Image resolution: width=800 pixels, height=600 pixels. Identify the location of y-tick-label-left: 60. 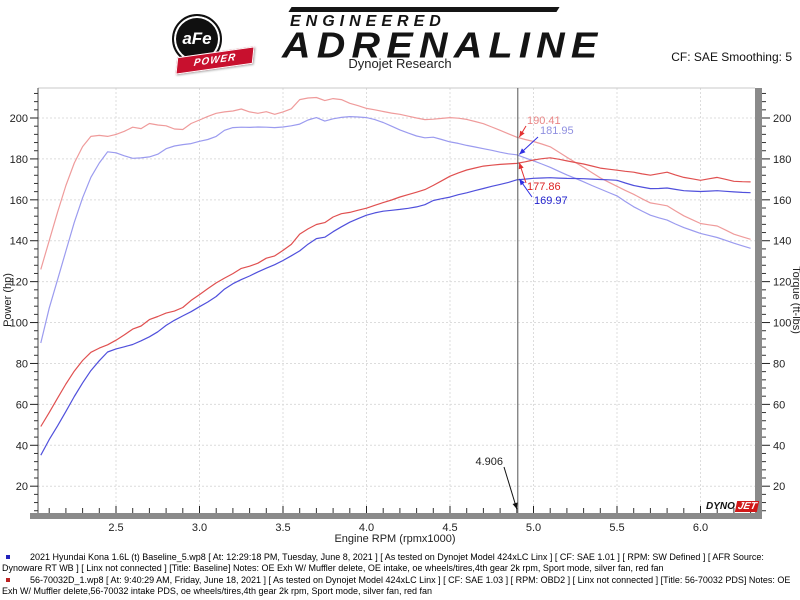
(22, 405).